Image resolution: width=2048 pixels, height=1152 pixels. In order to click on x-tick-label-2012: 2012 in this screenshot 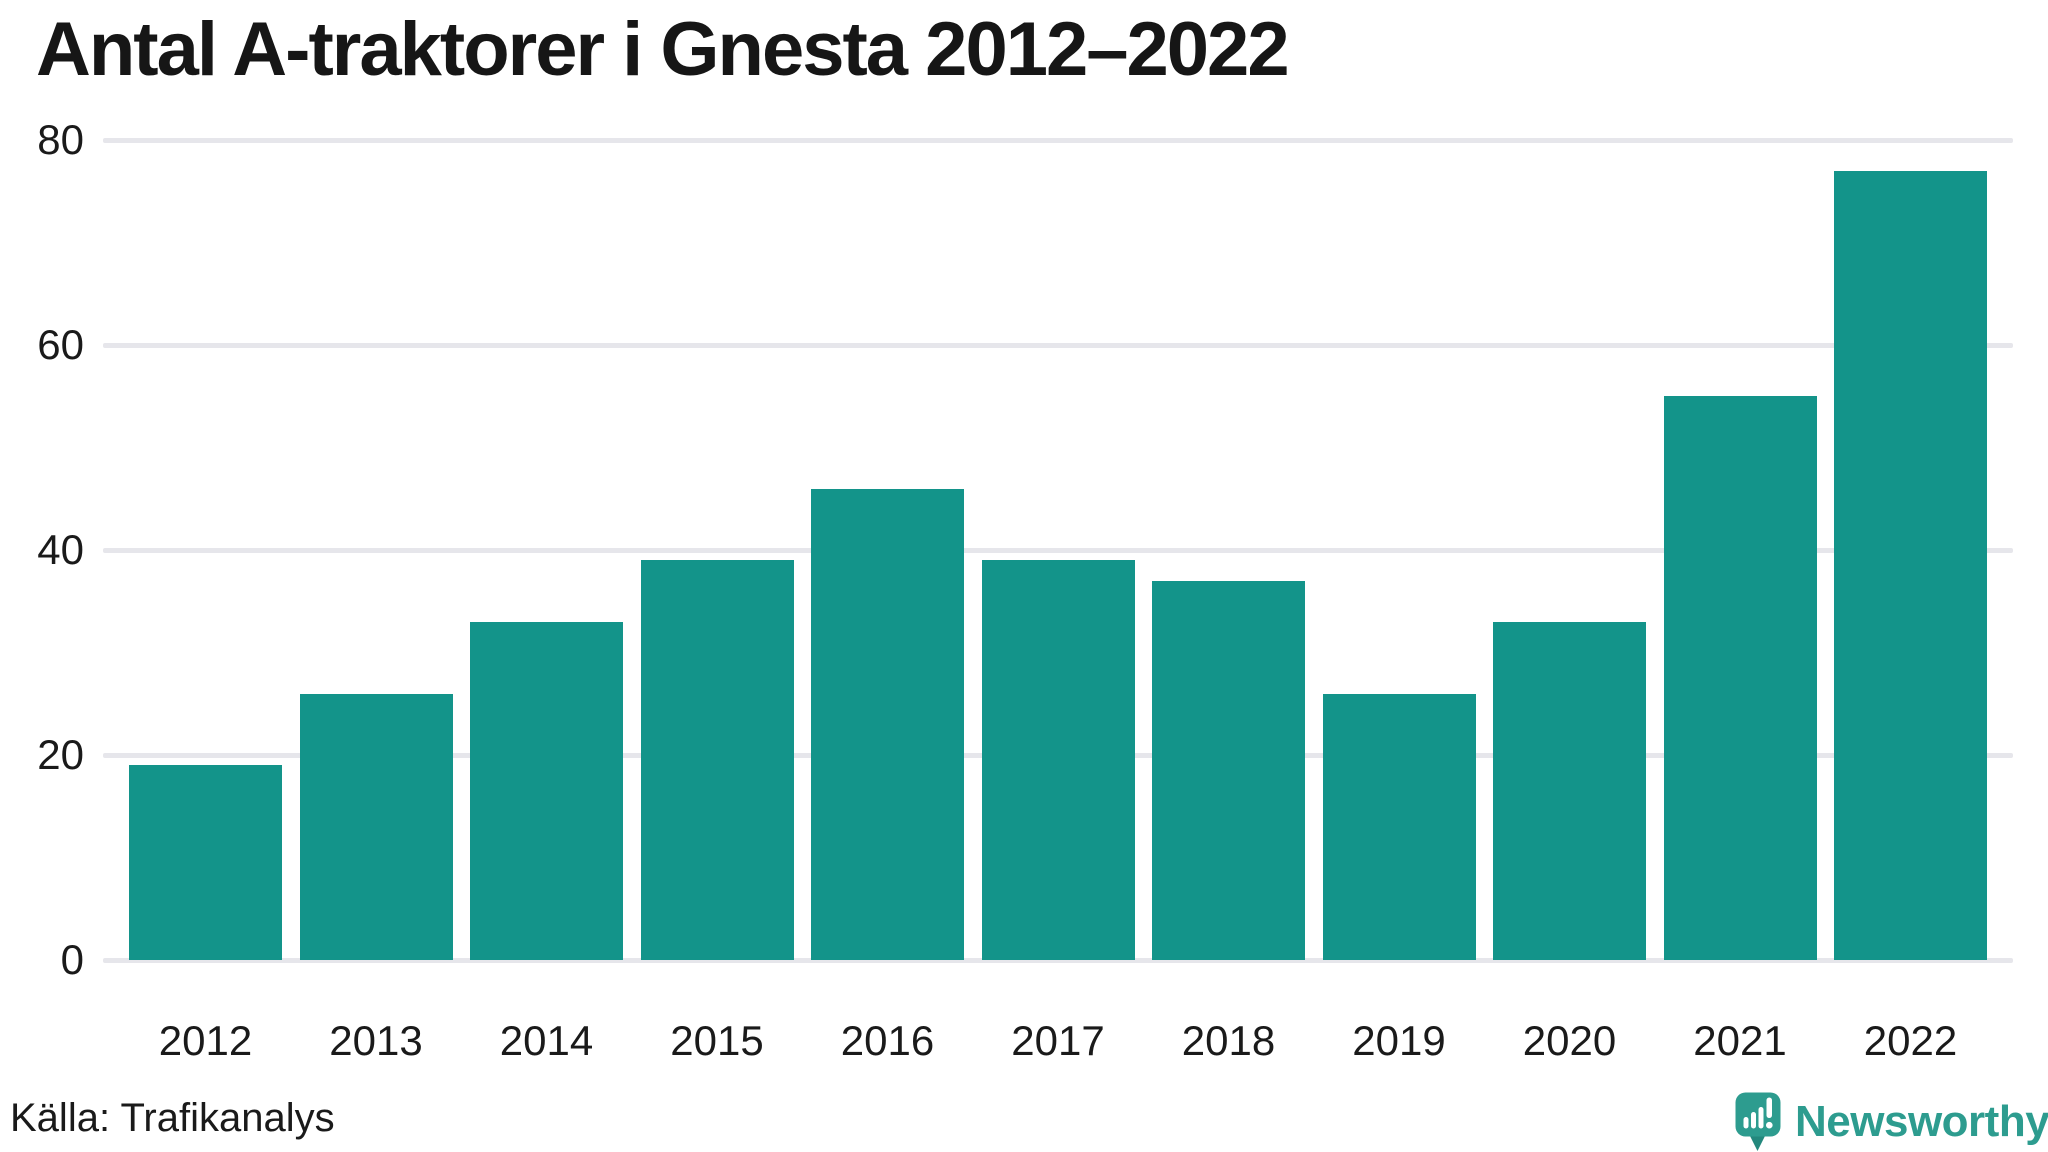, I will do `click(205, 1040)`.